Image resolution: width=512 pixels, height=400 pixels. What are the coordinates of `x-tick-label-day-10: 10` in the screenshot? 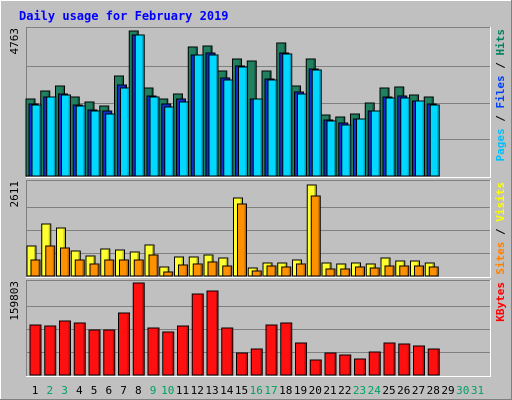 It's located at (167, 390).